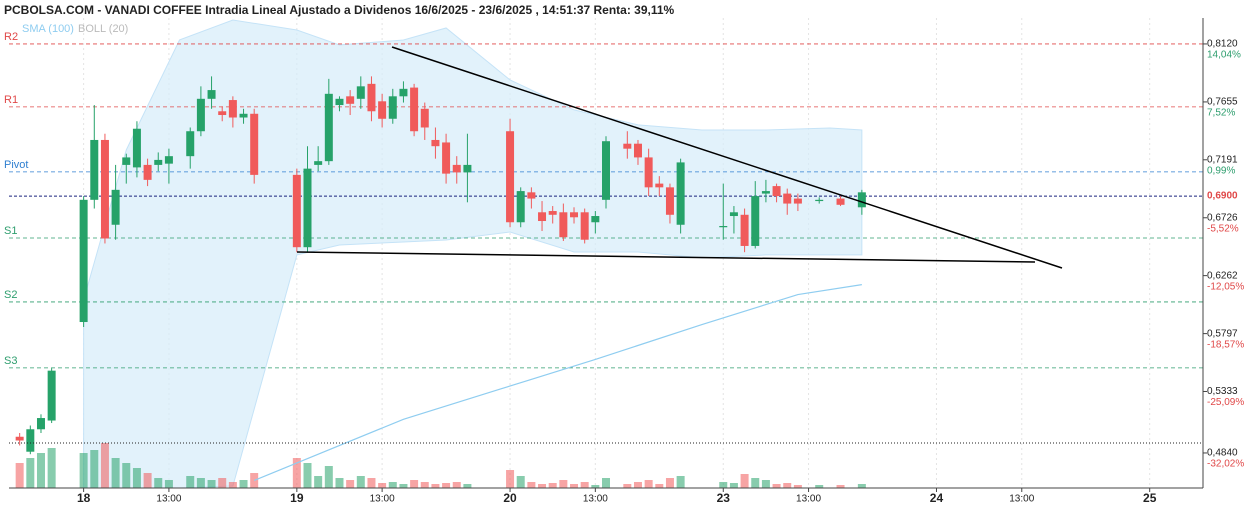 This screenshot has width=1257, height=517. Describe the element at coordinates (1222, 159) in the screenshot. I see `y-tick-label: 0,7191` at that location.